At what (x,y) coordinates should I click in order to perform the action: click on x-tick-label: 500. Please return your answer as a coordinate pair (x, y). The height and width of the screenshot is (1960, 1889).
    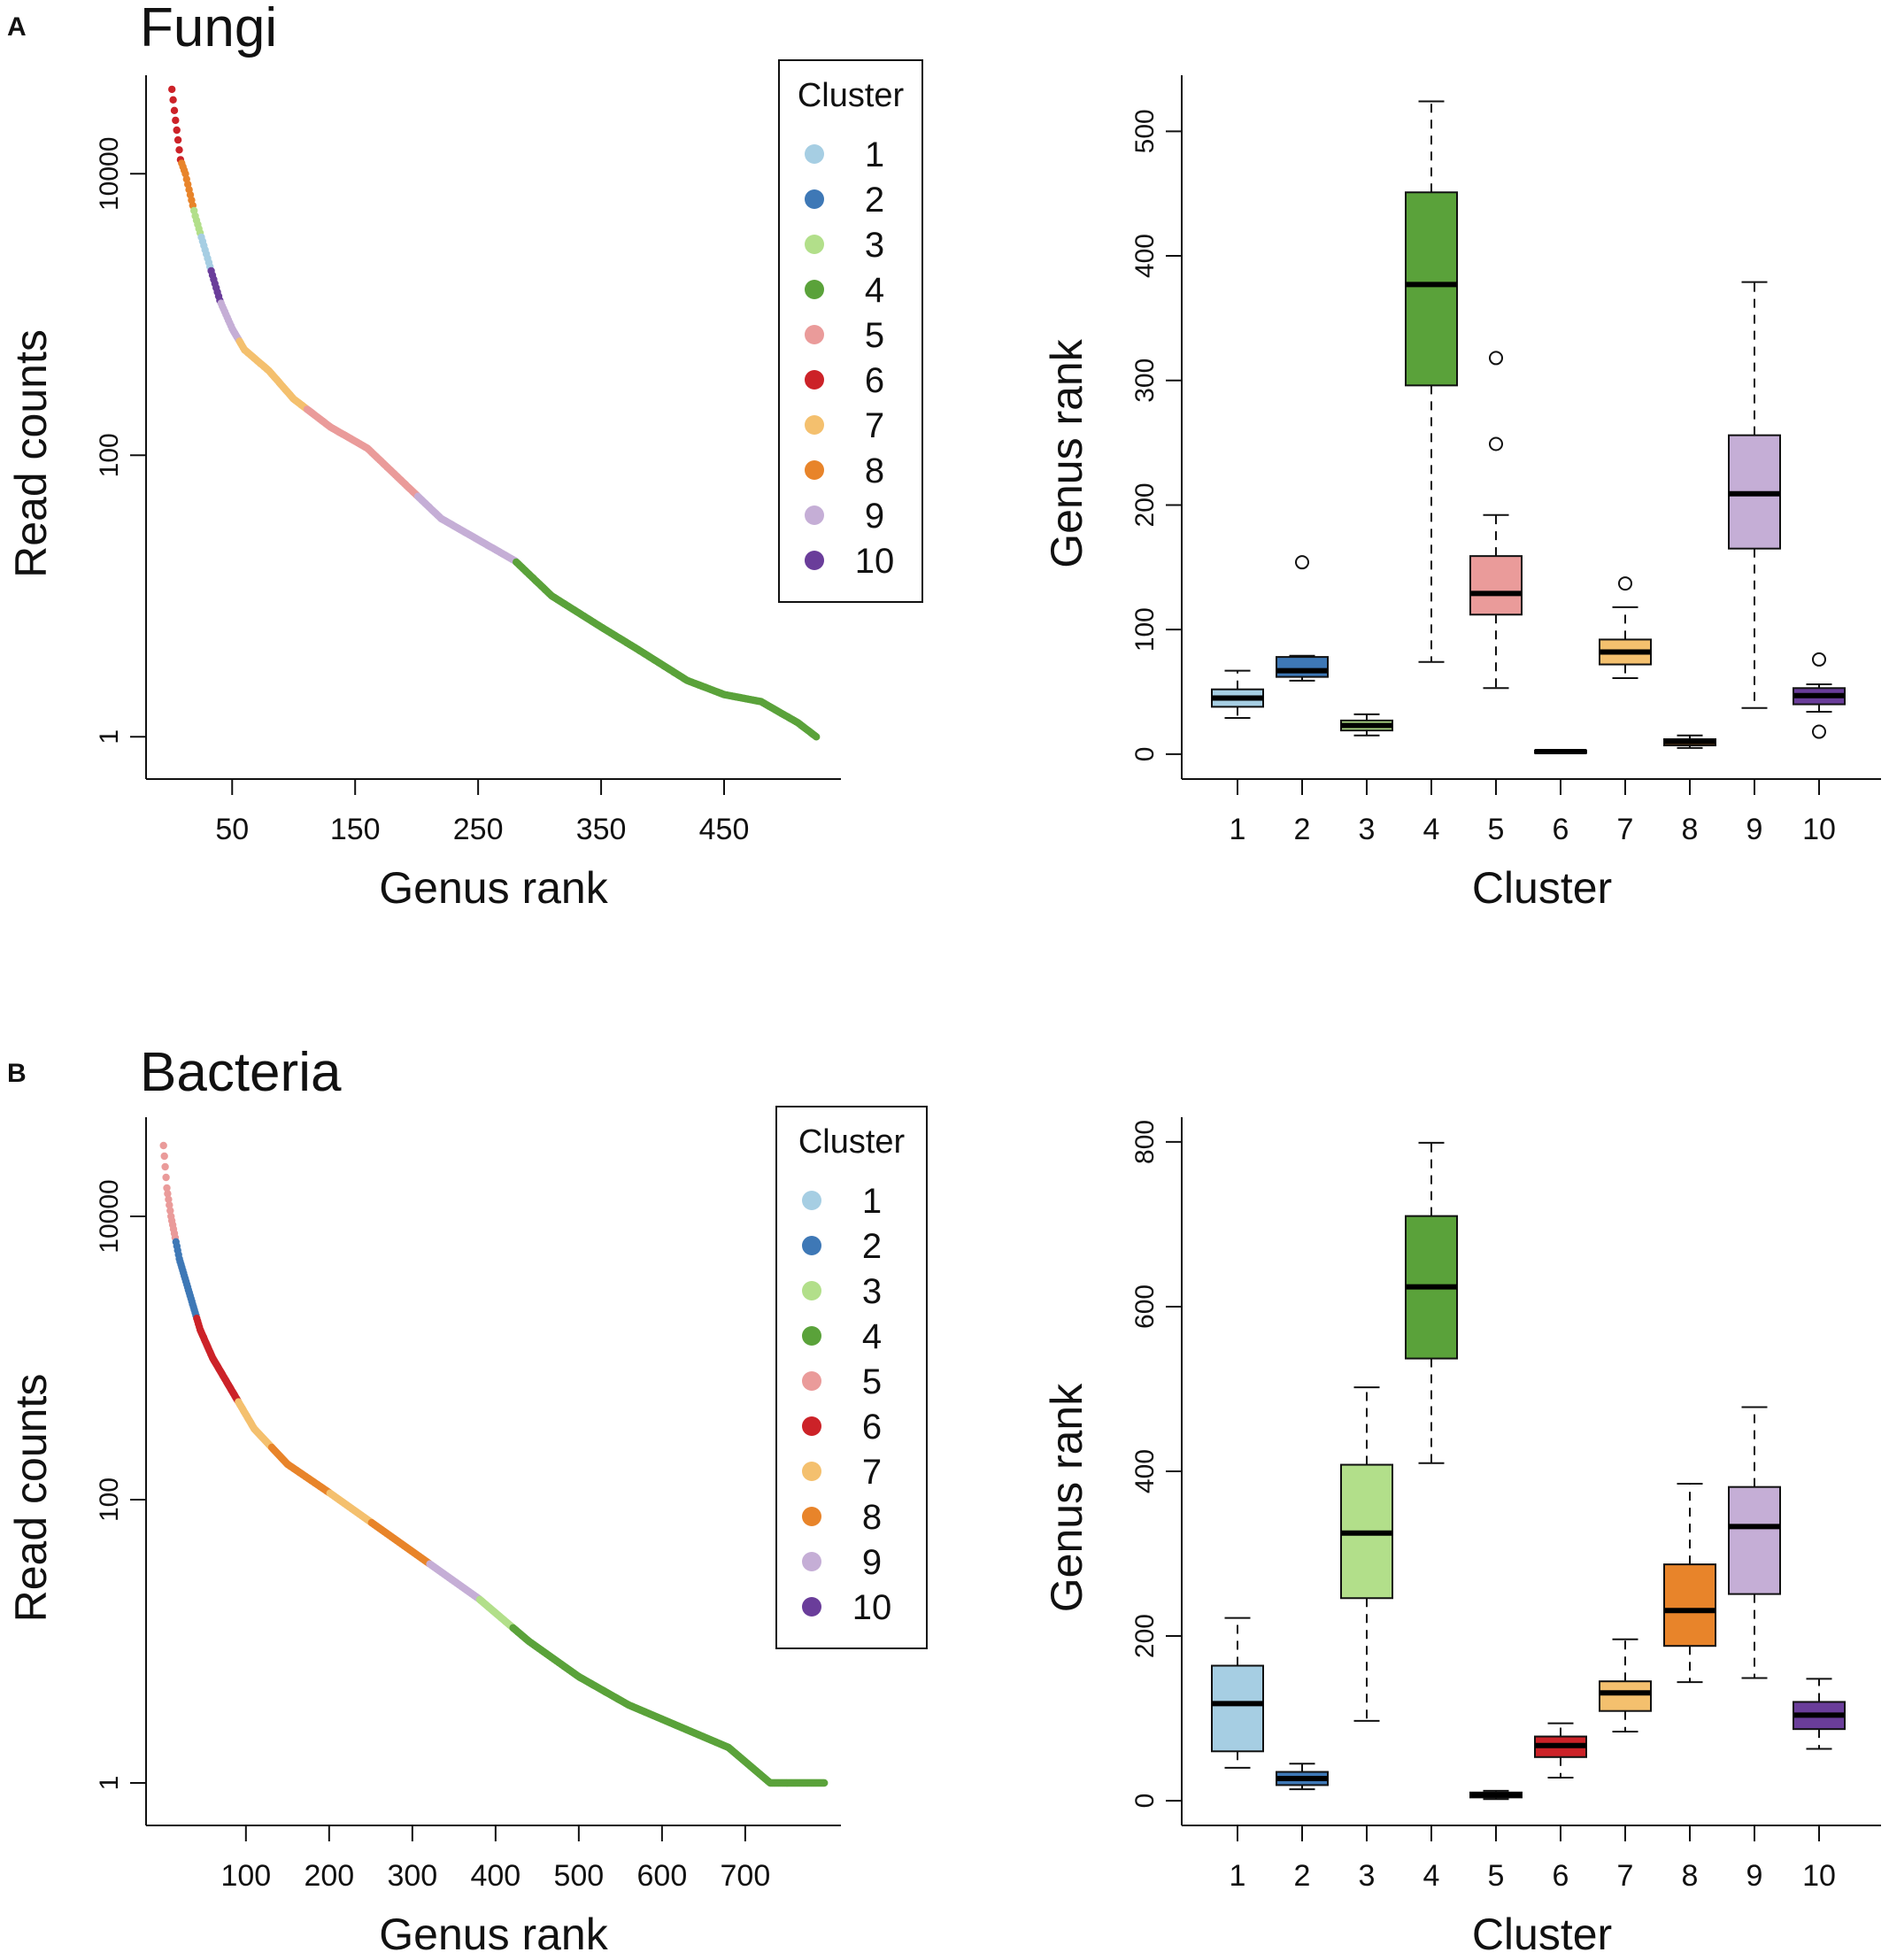
    Looking at the image, I should click on (578, 1876).